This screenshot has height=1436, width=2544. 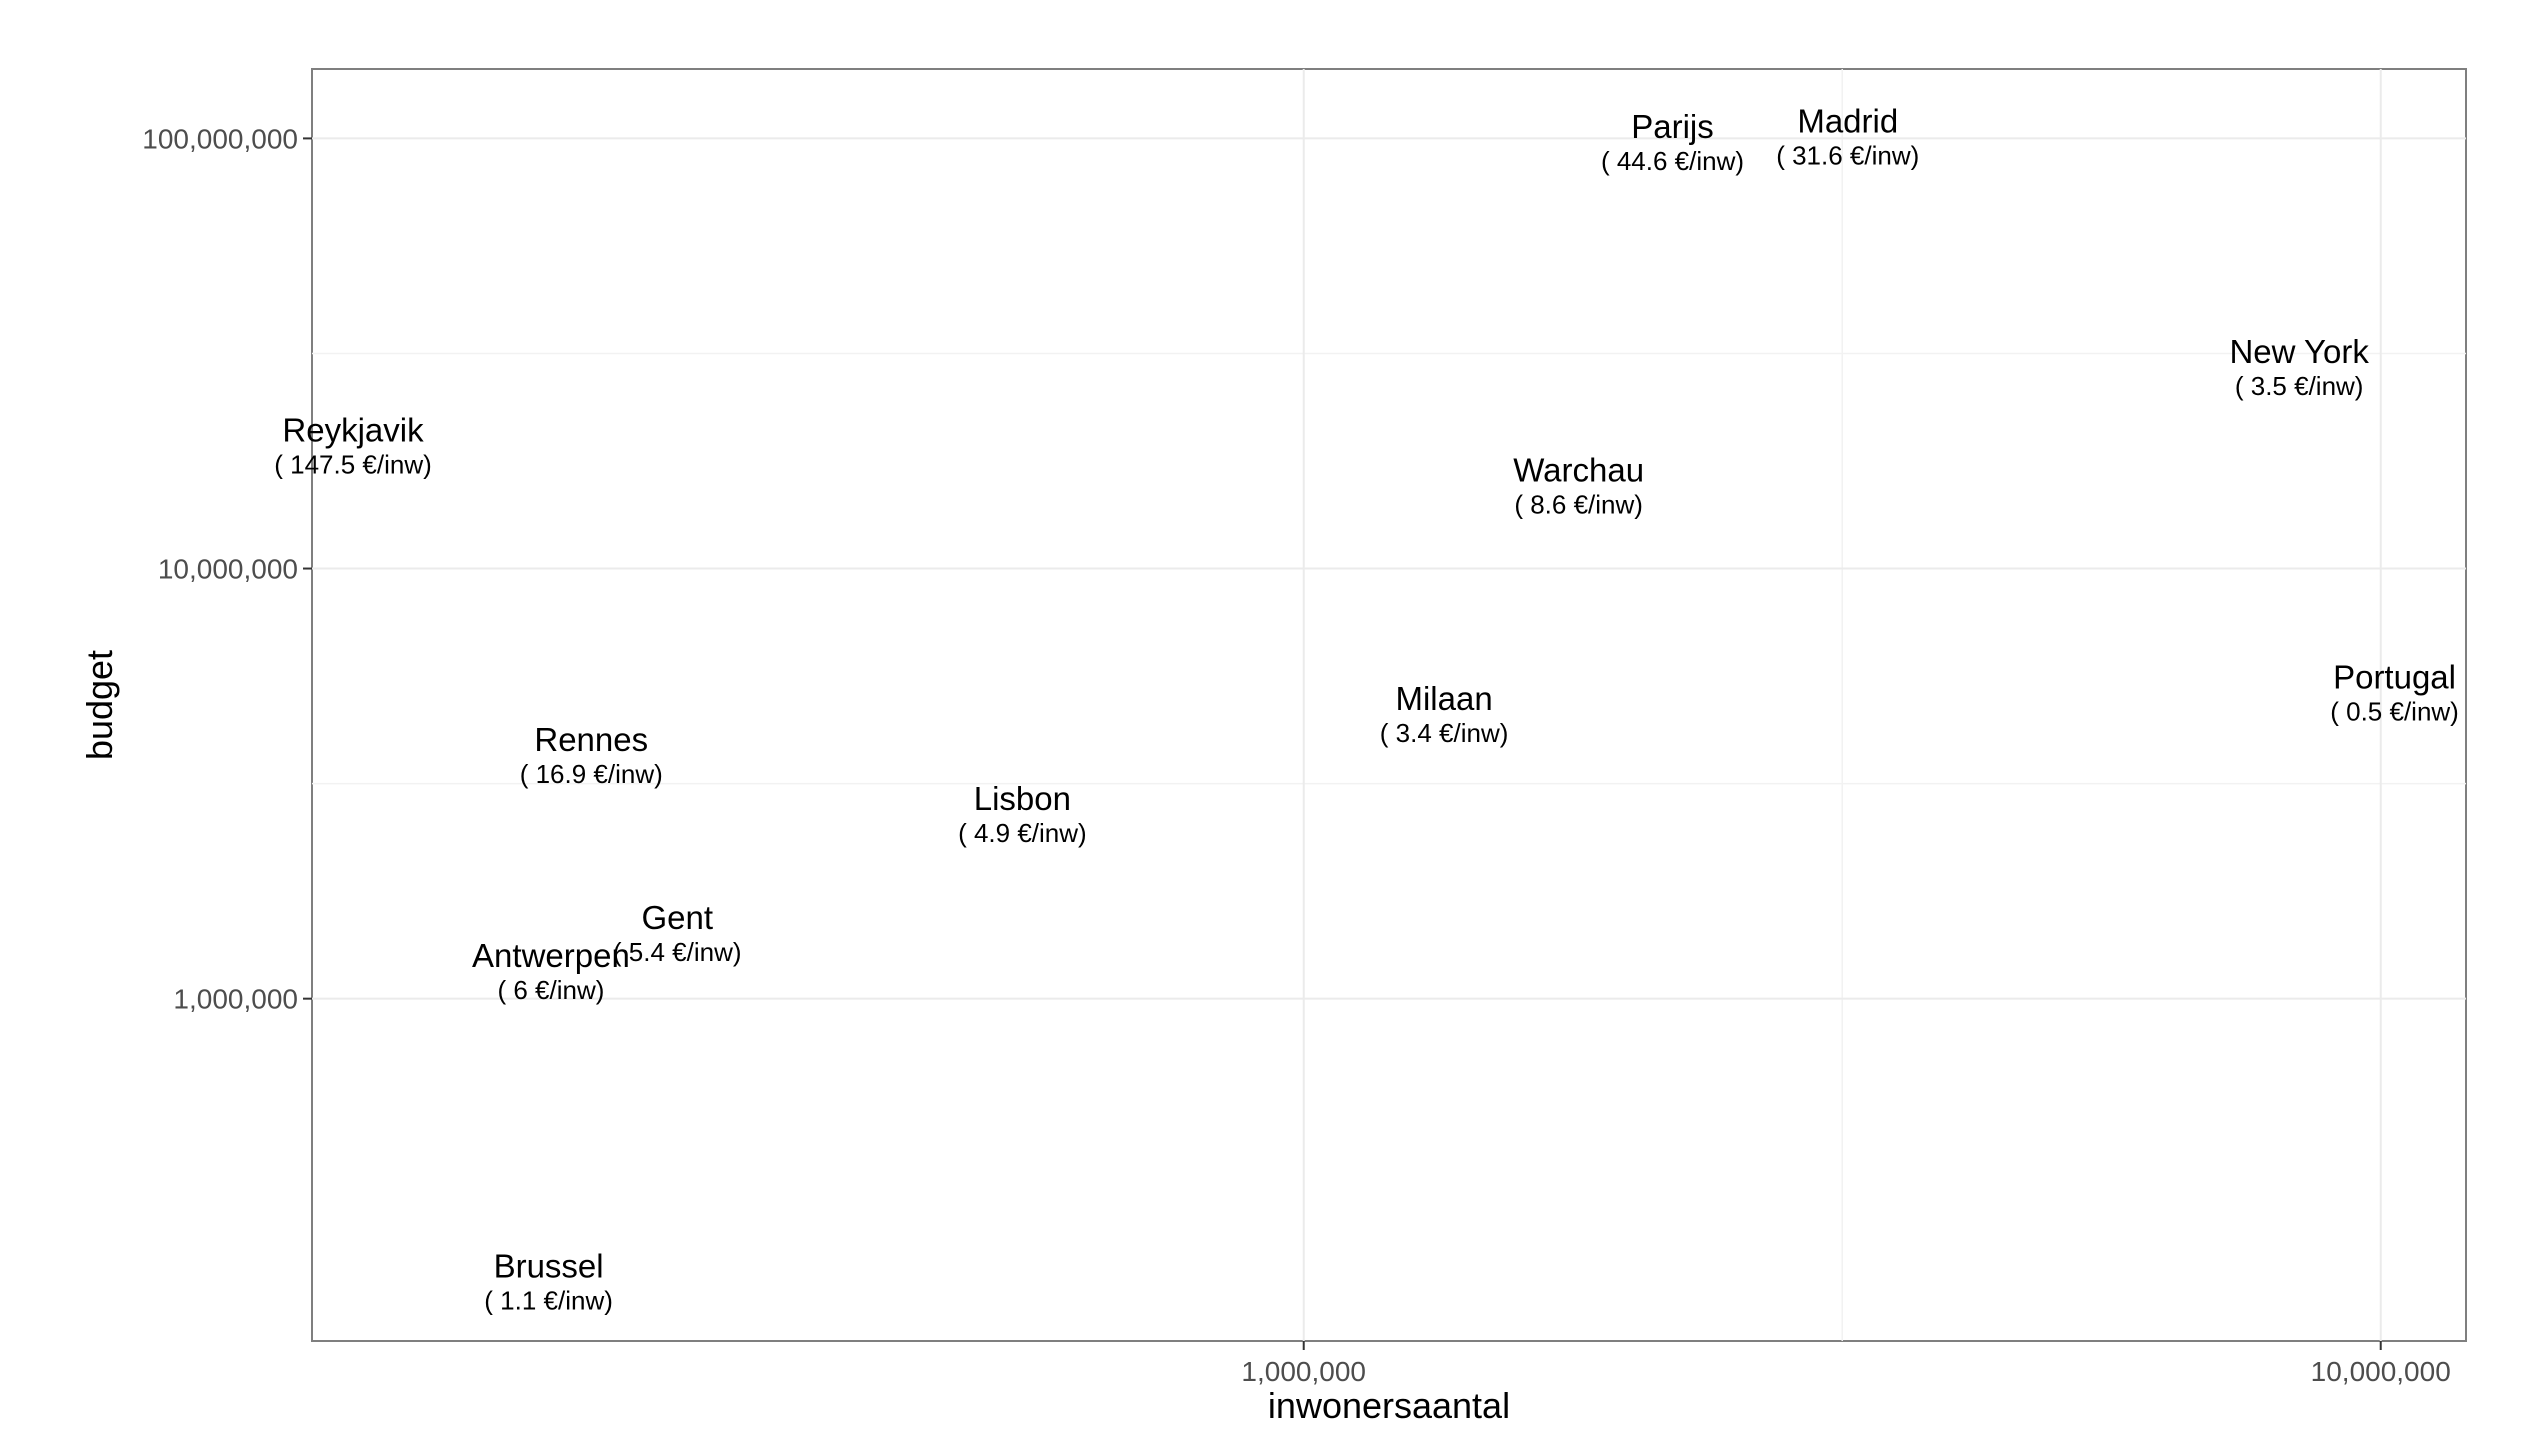 I want to click on point-name: Warchau, so click(x=1578, y=469).